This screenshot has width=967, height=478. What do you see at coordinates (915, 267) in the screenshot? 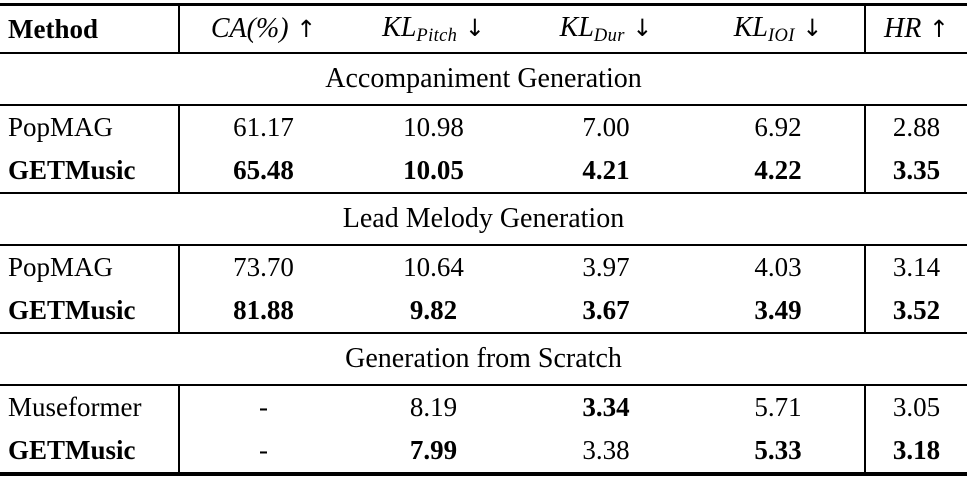
I see `metric-cell-hr: 3.14` at bounding box center [915, 267].